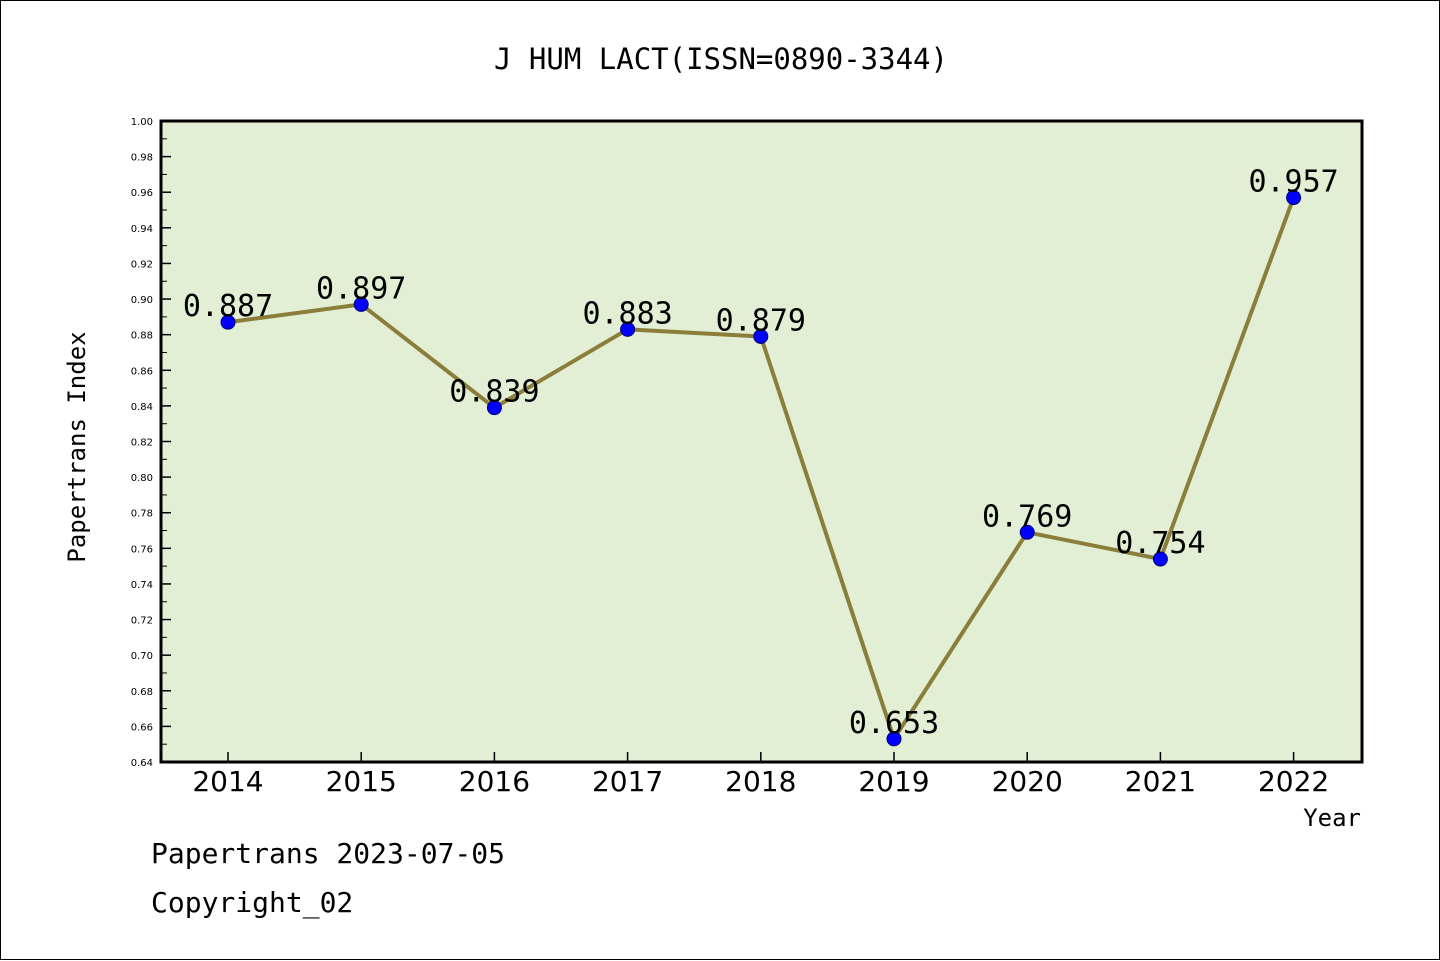 This screenshot has width=1440, height=961. What do you see at coordinates (142, 193) in the screenshot?
I see `y-tick-label: 0.96` at bounding box center [142, 193].